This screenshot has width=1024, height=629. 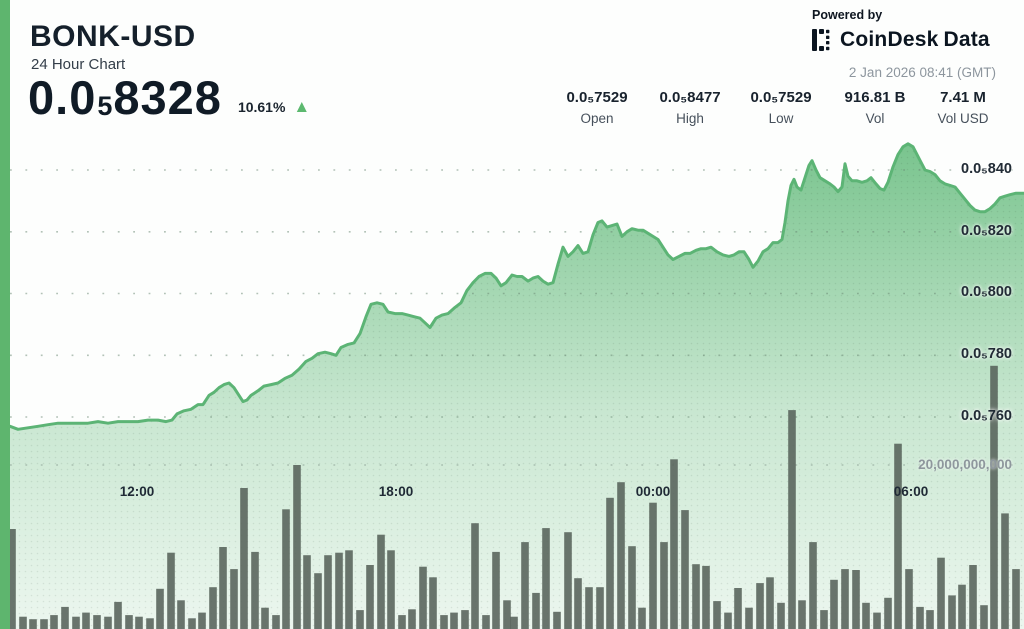 What do you see at coordinates (986, 354) in the screenshot?
I see `y-axis-tick-780: 0.0₅780` at bounding box center [986, 354].